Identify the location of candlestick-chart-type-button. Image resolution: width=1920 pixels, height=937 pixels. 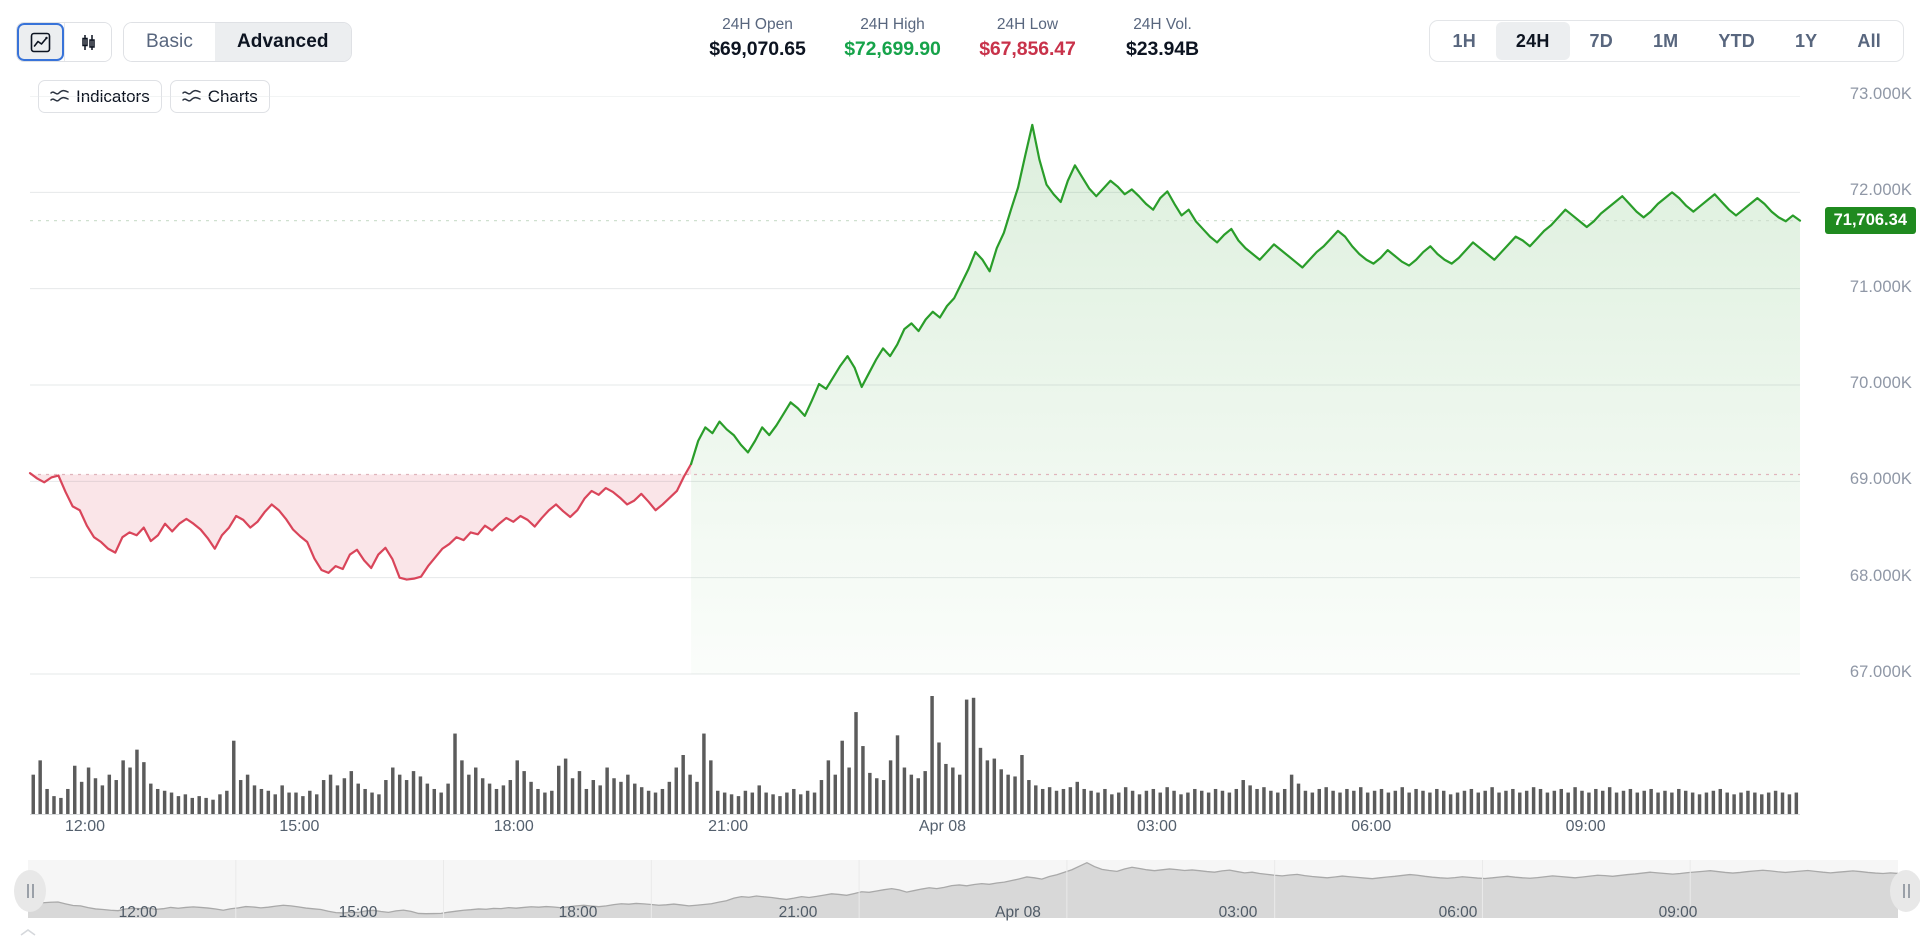
(87, 42).